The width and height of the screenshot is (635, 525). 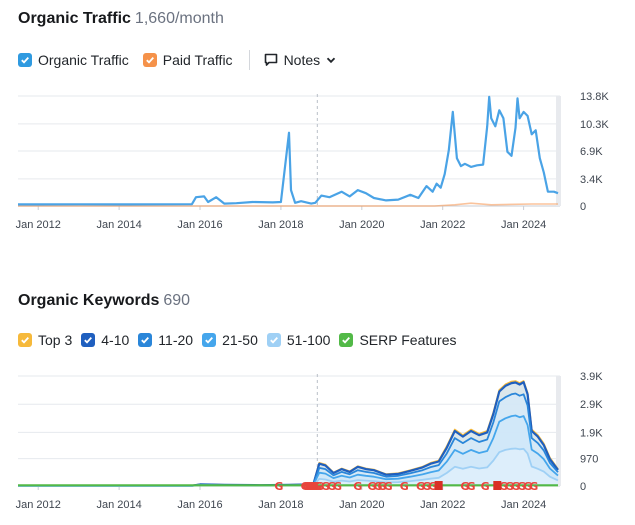 What do you see at coordinates (591, 433) in the screenshot?
I see `y-tick-label: 1.9K` at bounding box center [591, 433].